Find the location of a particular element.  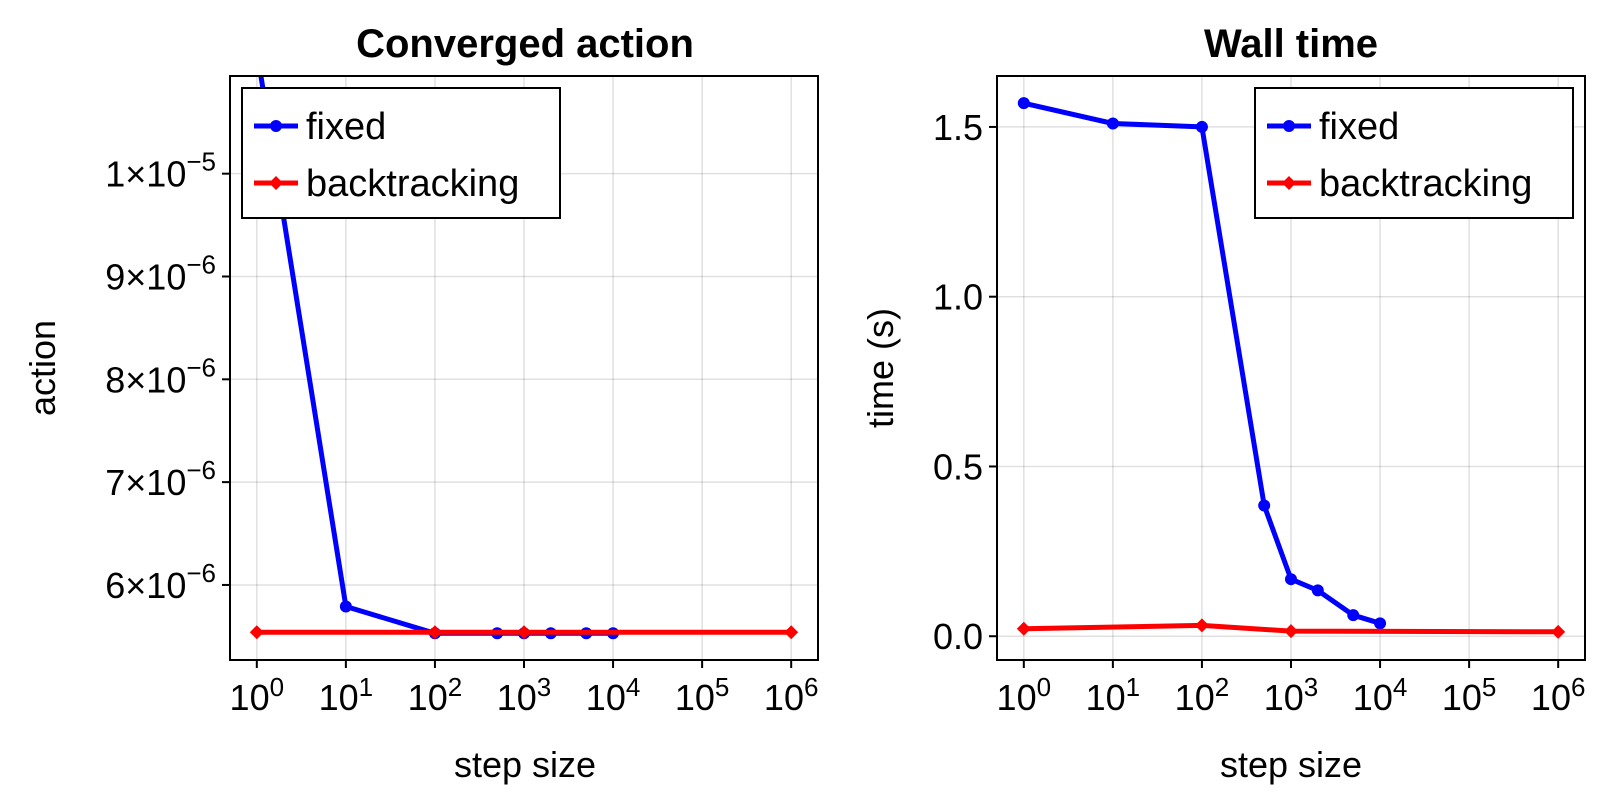

series-line-backtracking is located at coordinates (1291, 628).